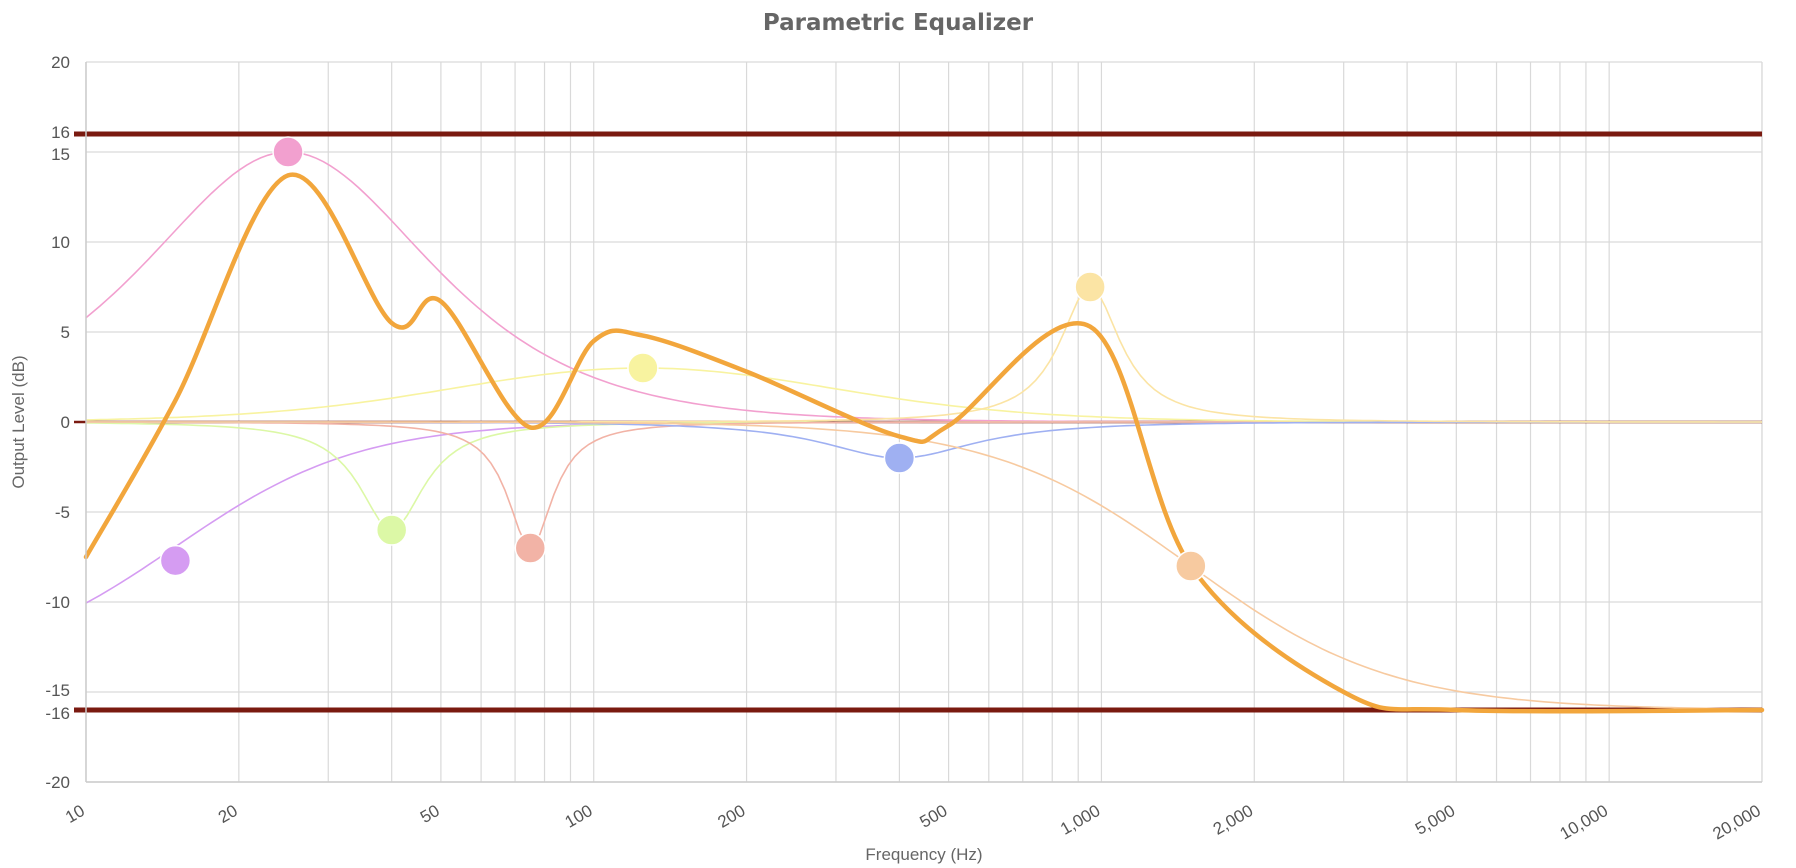 The width and height of the screenshot is (1796, 868). What do you see at coordinates (57, 713) in the screenshot?
I see `y-tick-label: -16` at bounding box center [57, 713].